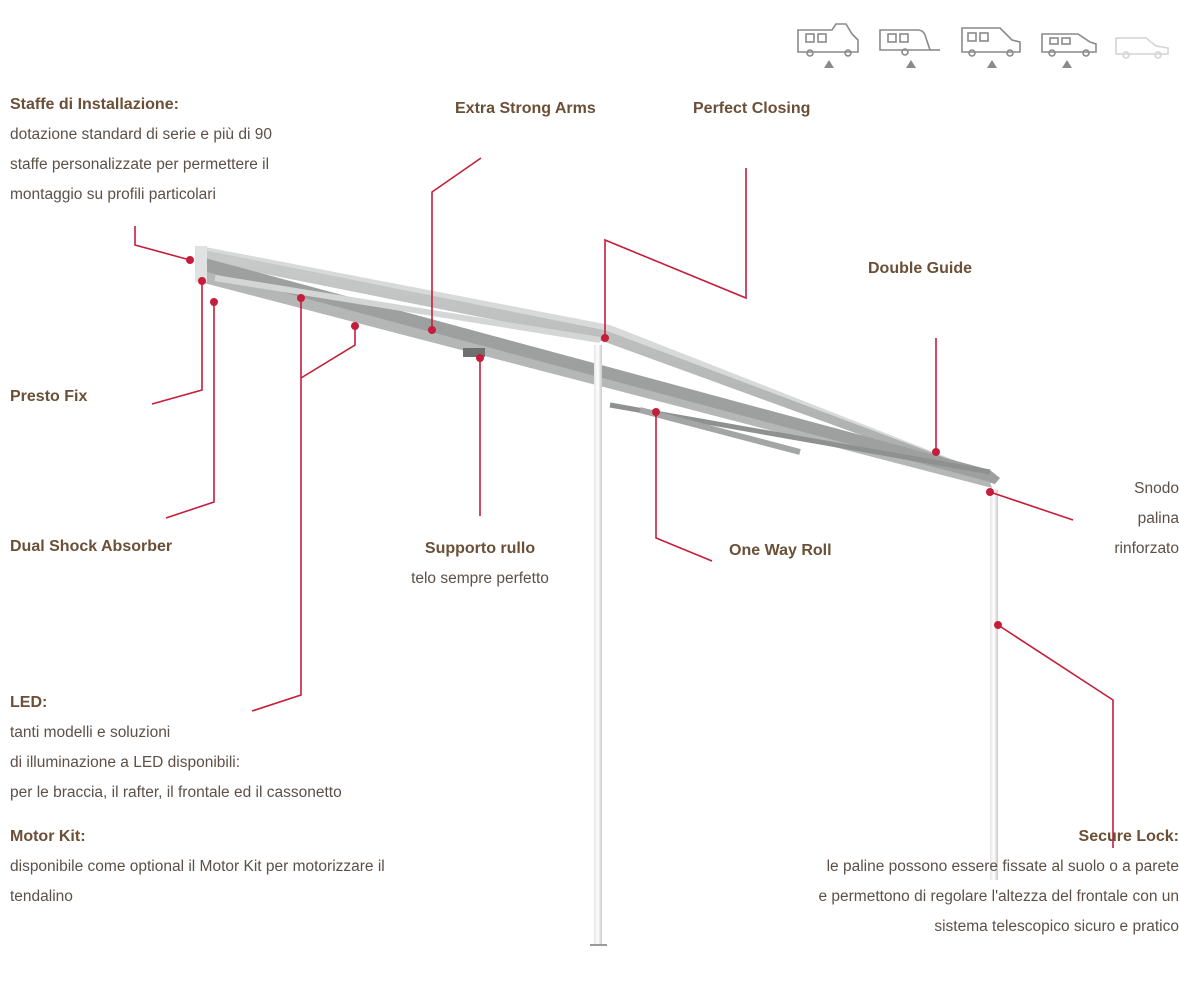  What do you see at coordinates (201, 264) in the screenshot?
I see `awning-end-cap-left` at bounding box center [201, 264].